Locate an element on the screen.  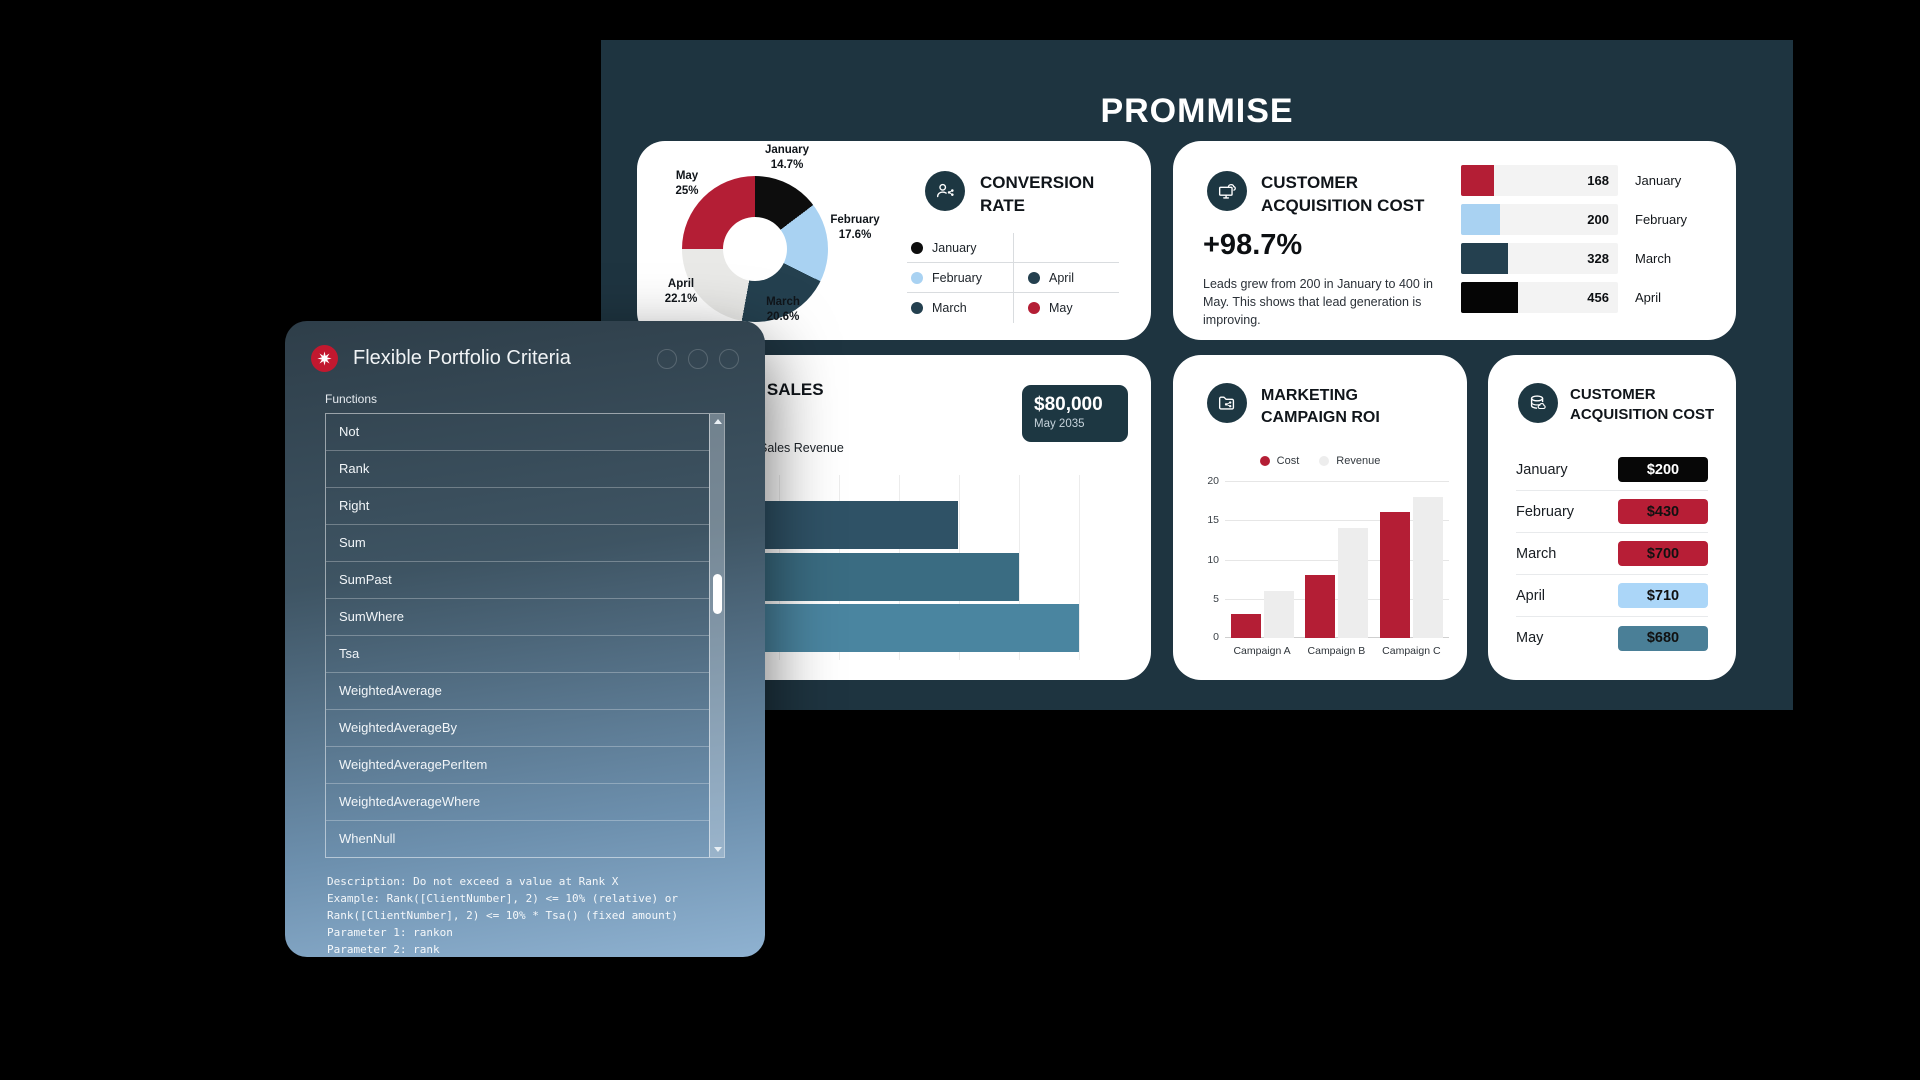
list-item-whennull: WhenNull is located at coordinates (367, 838).